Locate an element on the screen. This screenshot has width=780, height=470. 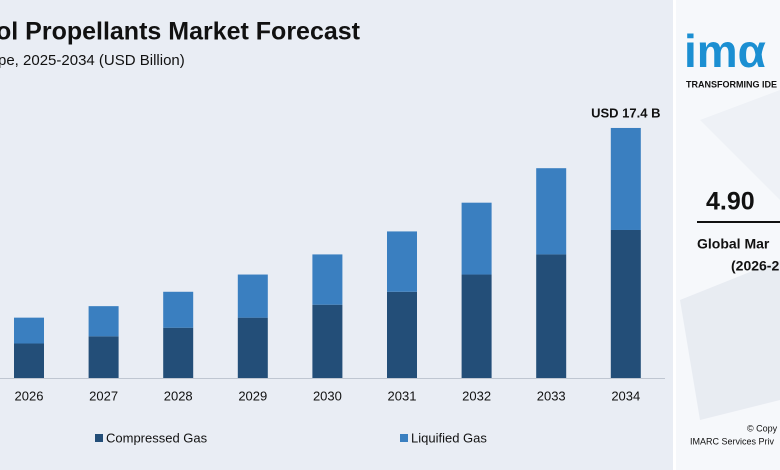
x-tick-label: 2030 is located at coordinates (327, 395).